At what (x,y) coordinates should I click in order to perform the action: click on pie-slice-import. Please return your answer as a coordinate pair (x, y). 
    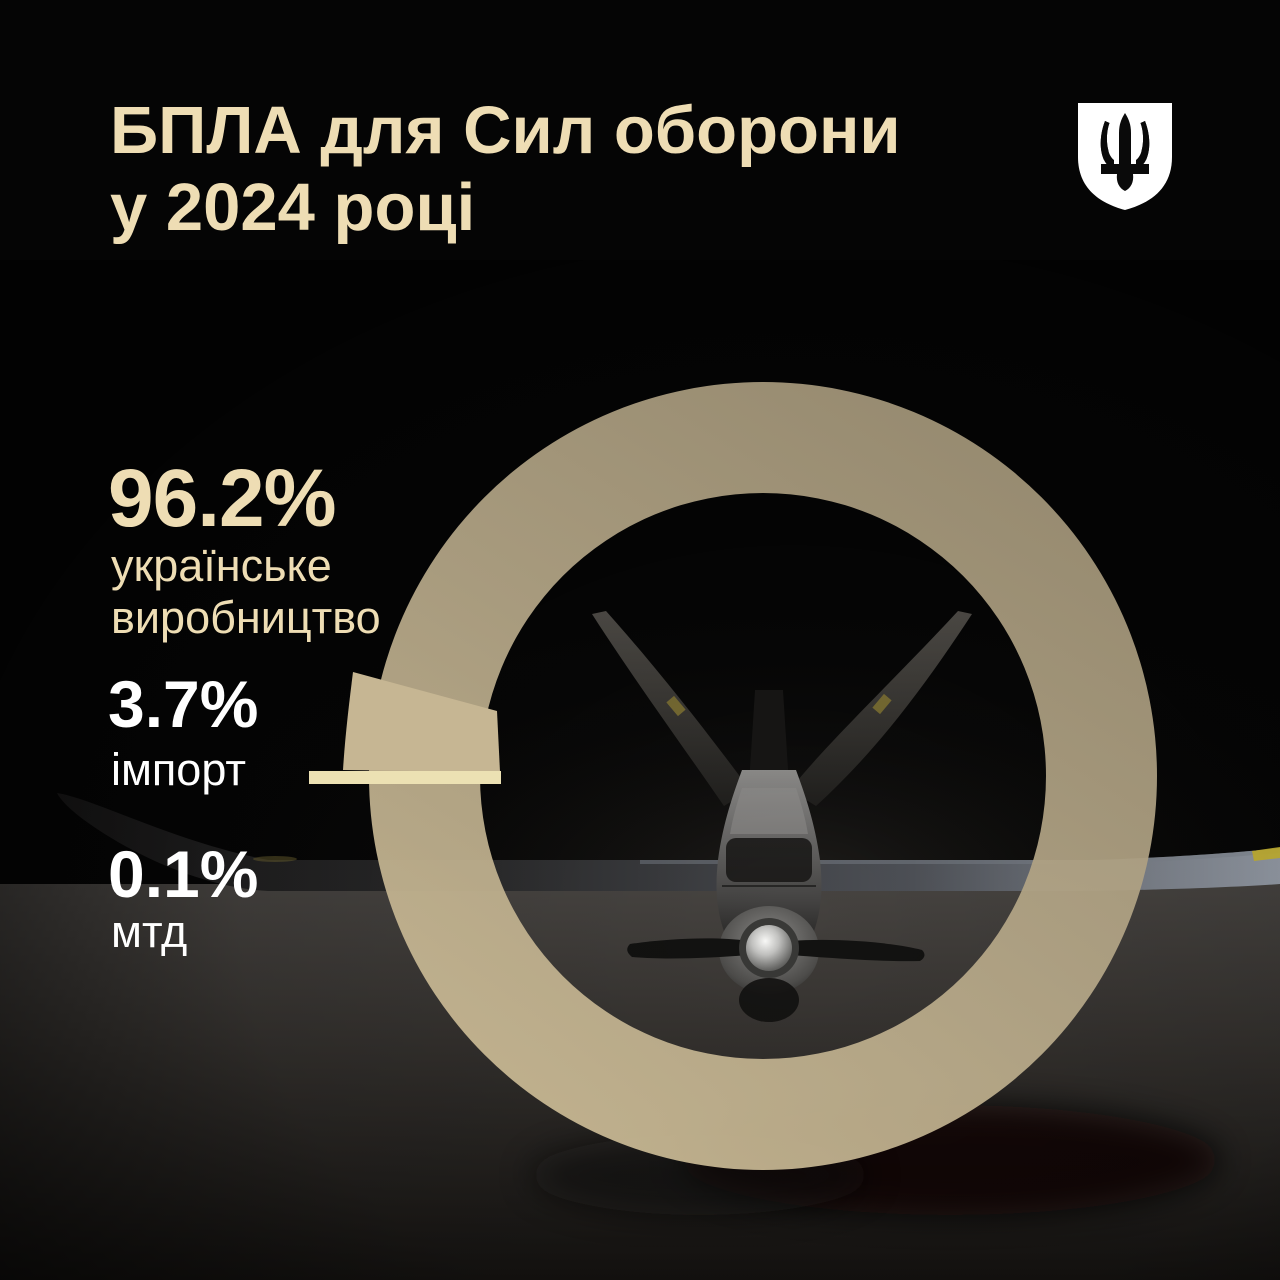
    Looking at the image, I should click on (421, 722).